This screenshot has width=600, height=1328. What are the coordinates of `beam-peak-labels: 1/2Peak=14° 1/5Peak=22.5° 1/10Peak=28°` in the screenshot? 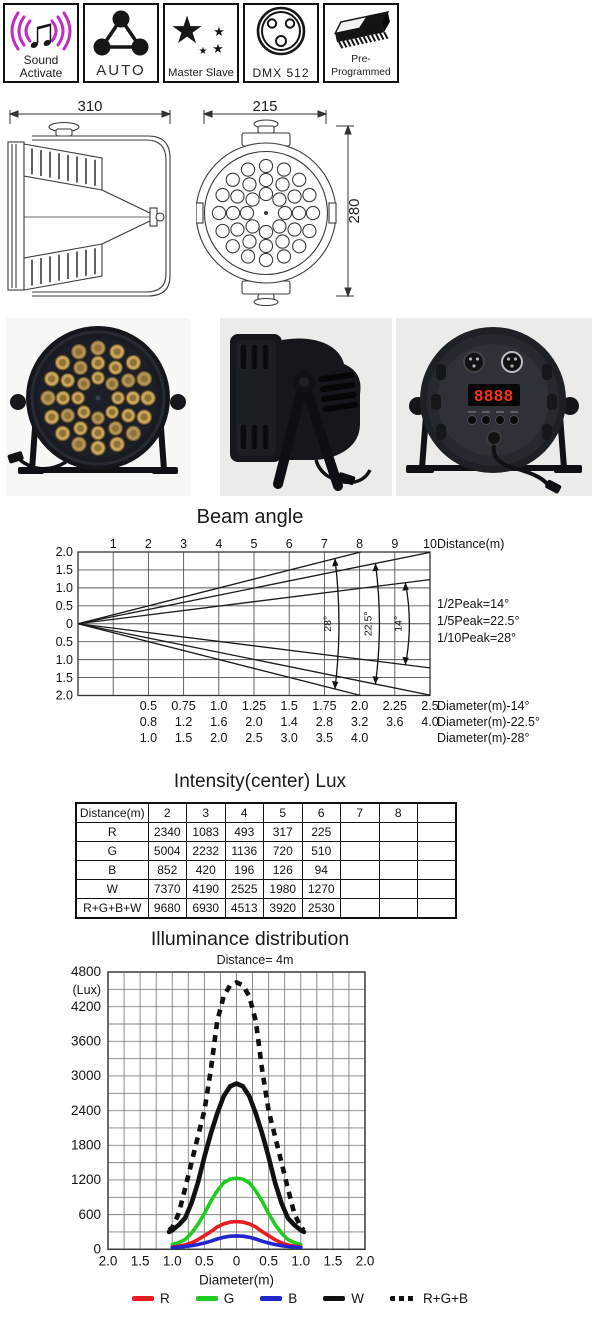 It's located at (478, 621).